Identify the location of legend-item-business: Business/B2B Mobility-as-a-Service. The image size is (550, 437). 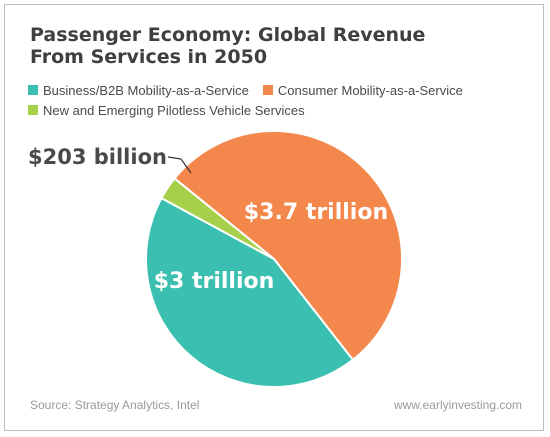
(138, 90).